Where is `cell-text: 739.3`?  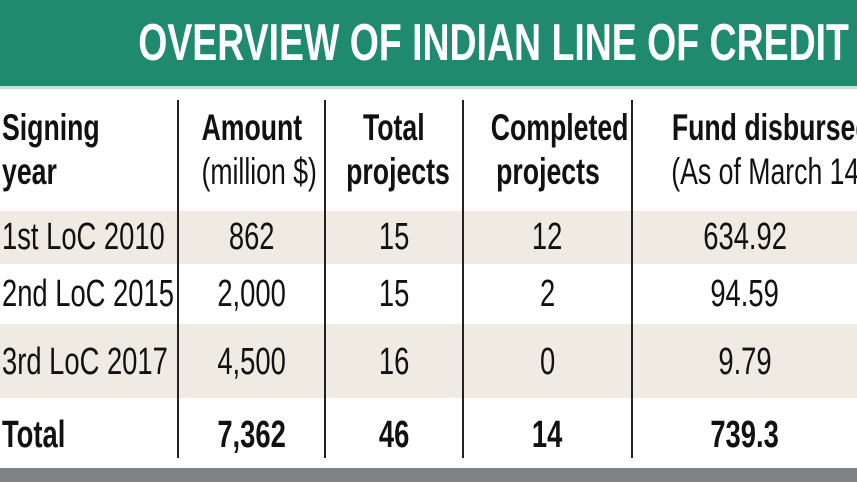 cell-text: 739.3 is located at coordinates (745, 435).